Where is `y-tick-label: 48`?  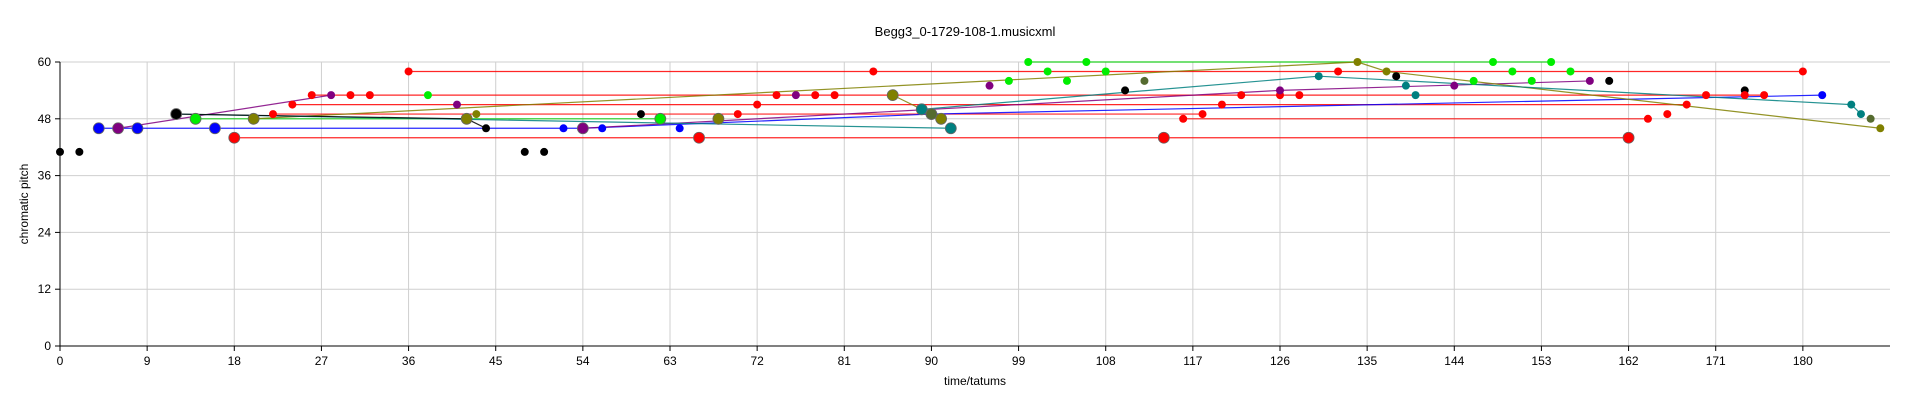
y-tick-label: 48 is located at coordinates (45, 119).